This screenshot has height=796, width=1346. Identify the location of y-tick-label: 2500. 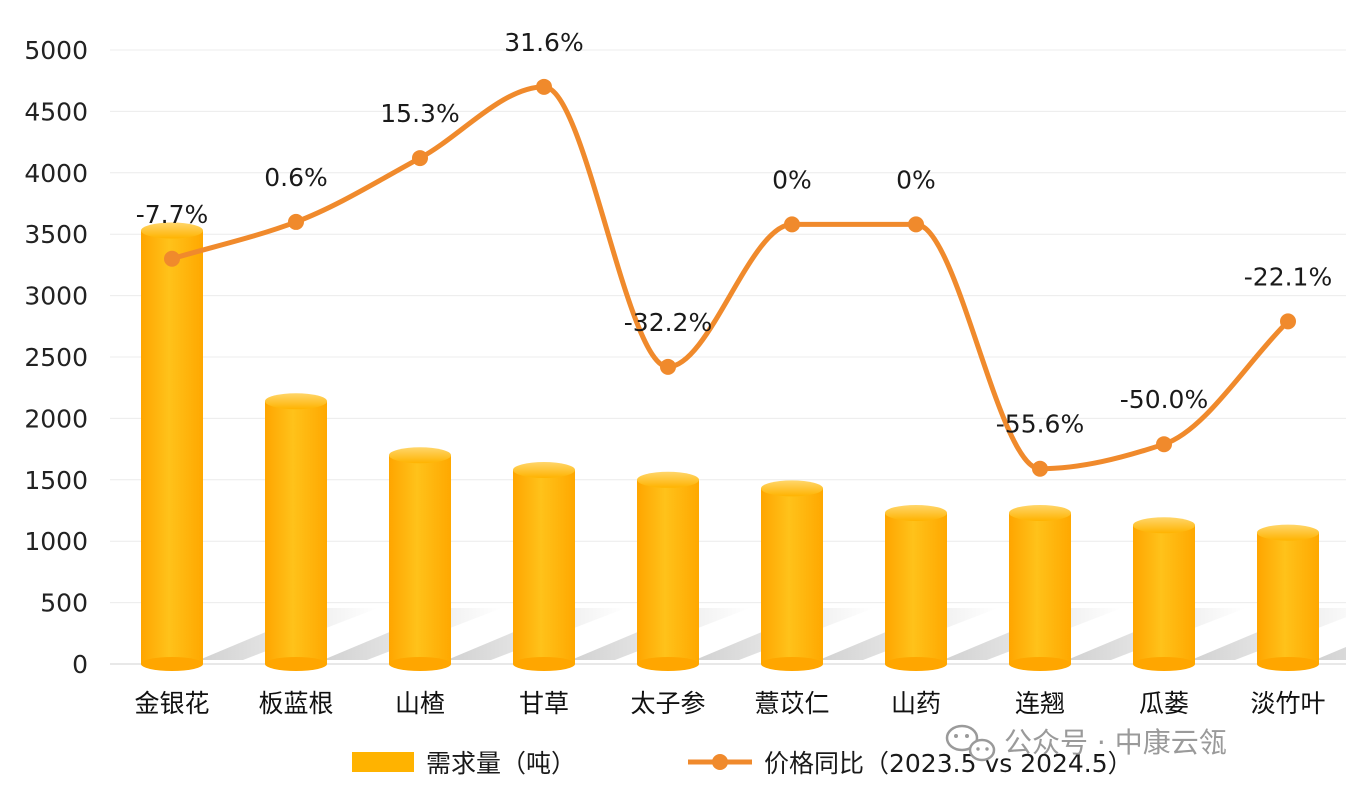
(56, 357).